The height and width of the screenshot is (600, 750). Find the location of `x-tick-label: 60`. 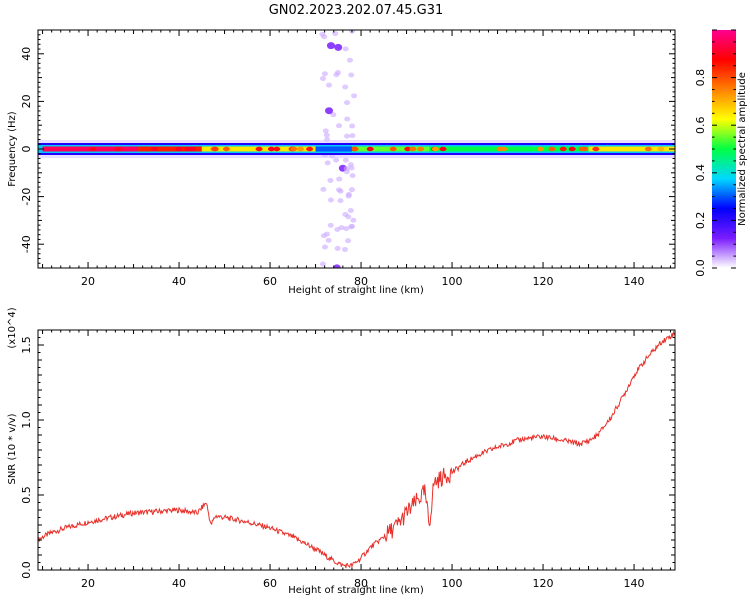

x-tick-label: 60 is located at coordinates (270, 281).